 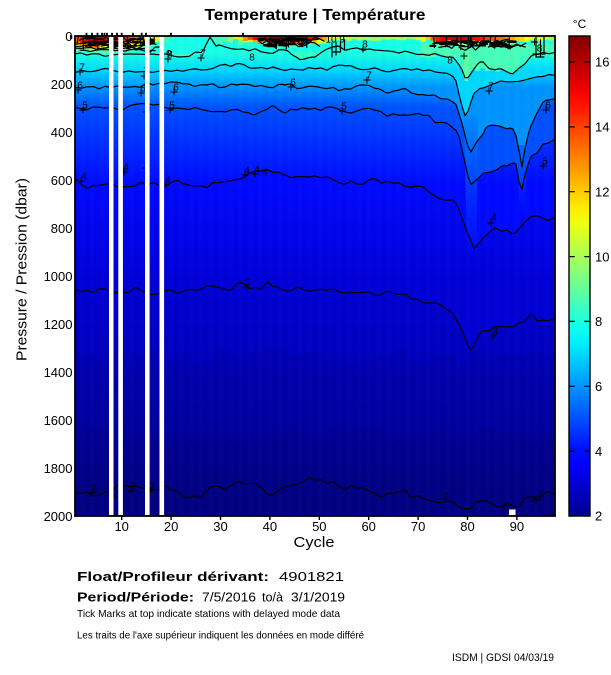 I want to click on svg-text: 1000, so click(x=58, y=276).